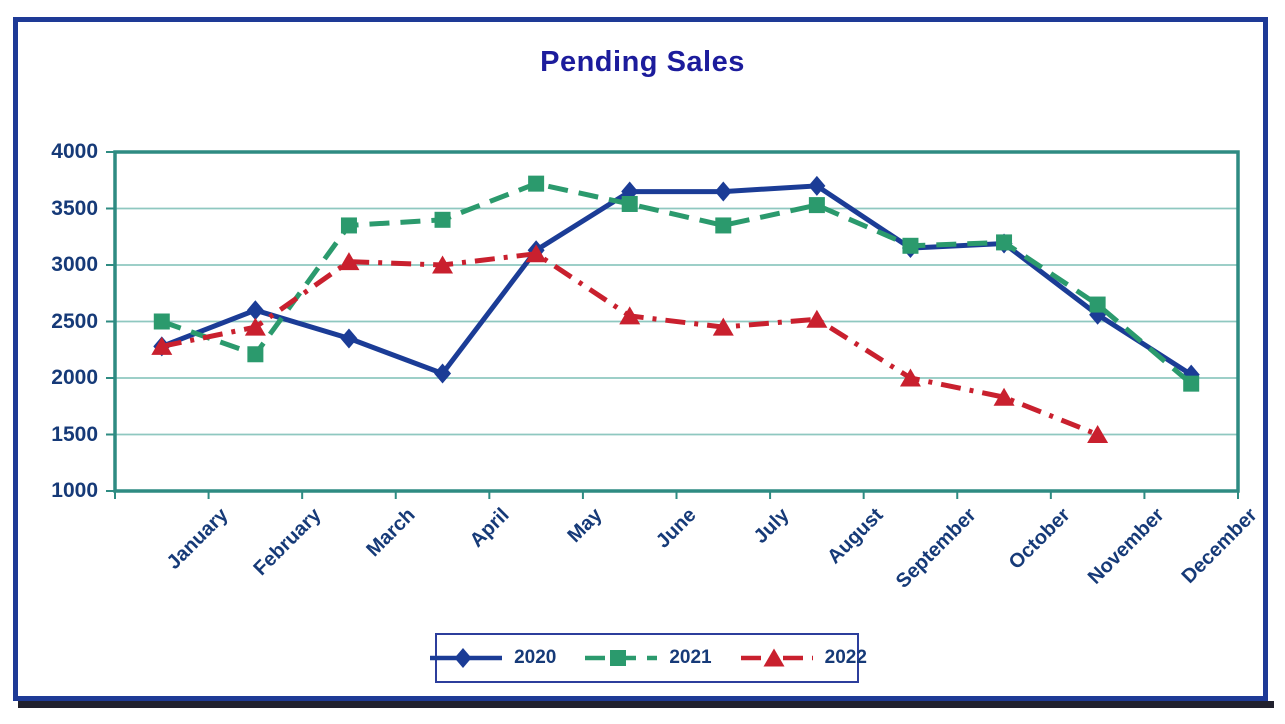  What do you see at coordinates (466, 658) in the screenshot?
I see `legend-sample-2020-icon` at bounding box center [466, 658].